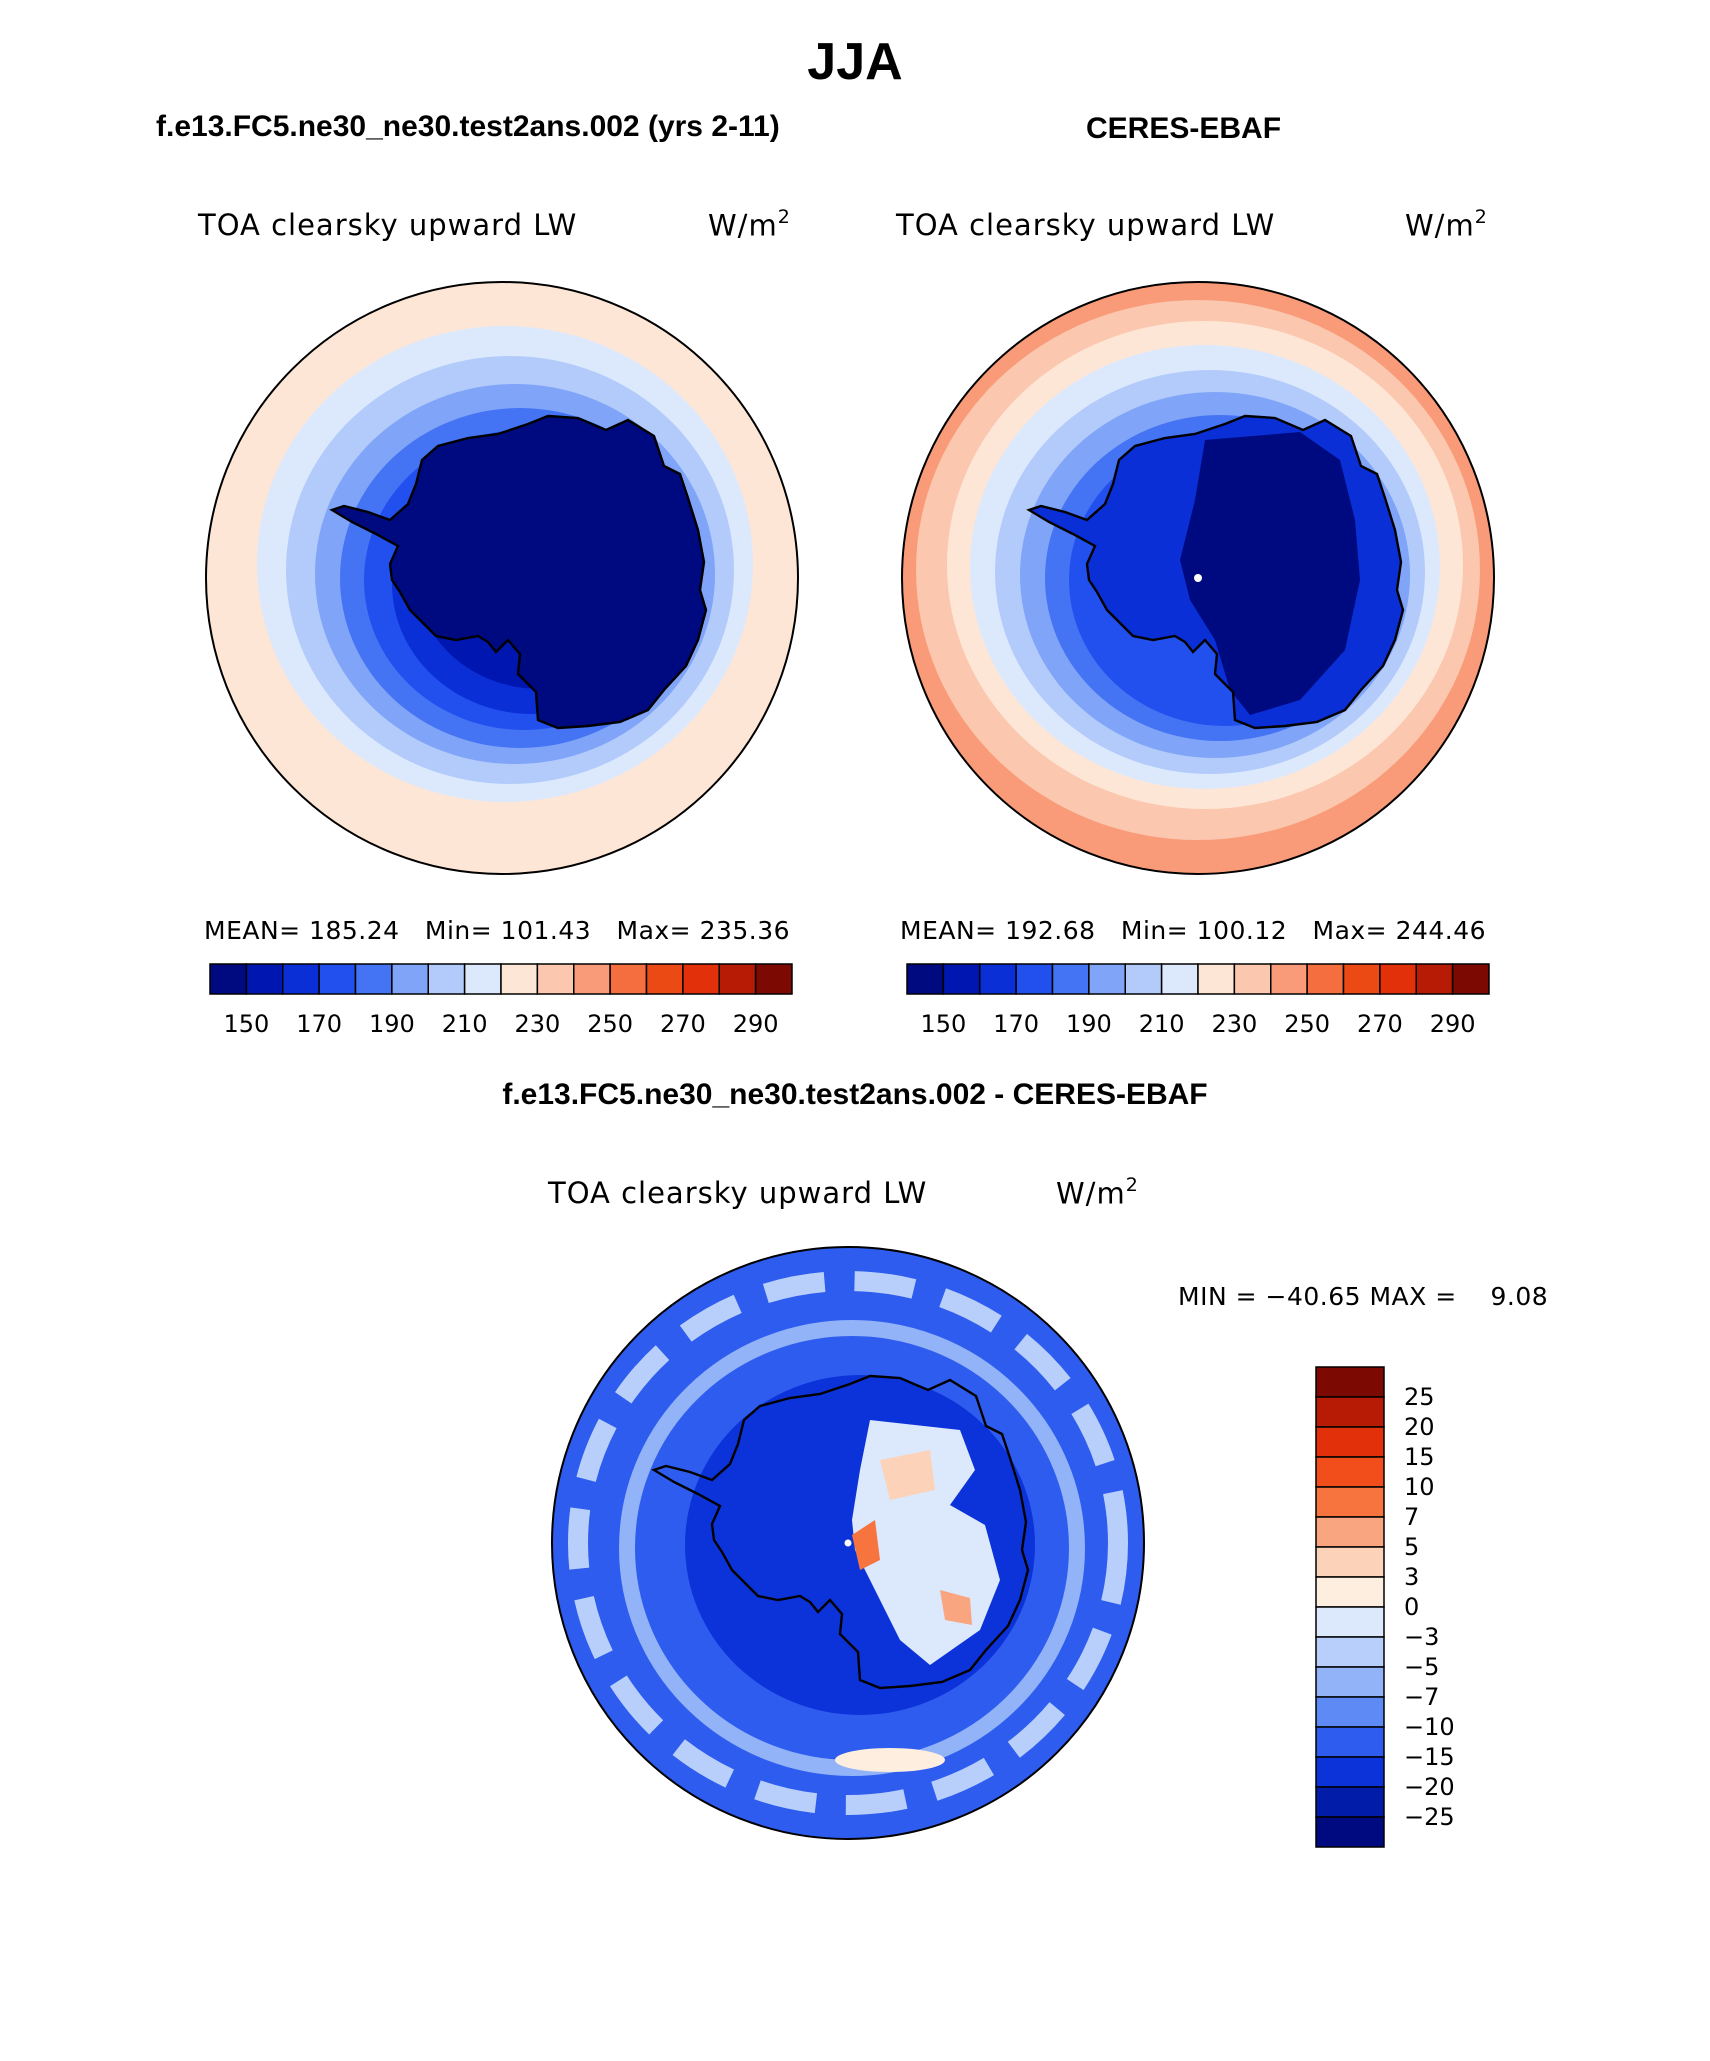 This screenshot has width=1710, height=2061. Describe the element at coordinates (537, 1024) in the screenshot. I see `colorbar-model-tick-label: 230` at that location.